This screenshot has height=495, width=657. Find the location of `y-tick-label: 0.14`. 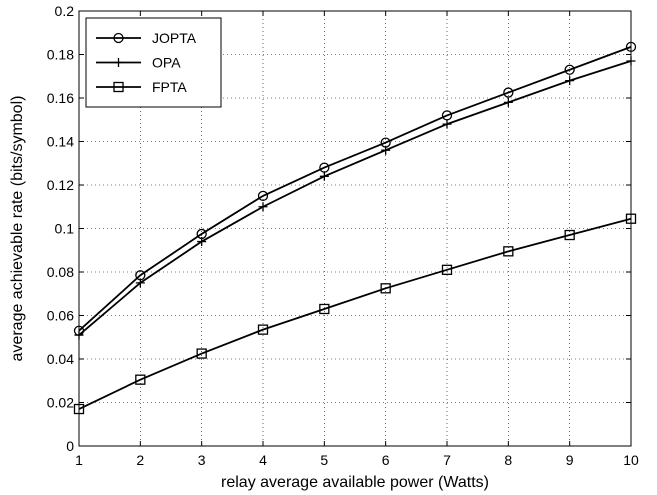

y-tick-label: 0.14 is located at coordinates (60, 142).